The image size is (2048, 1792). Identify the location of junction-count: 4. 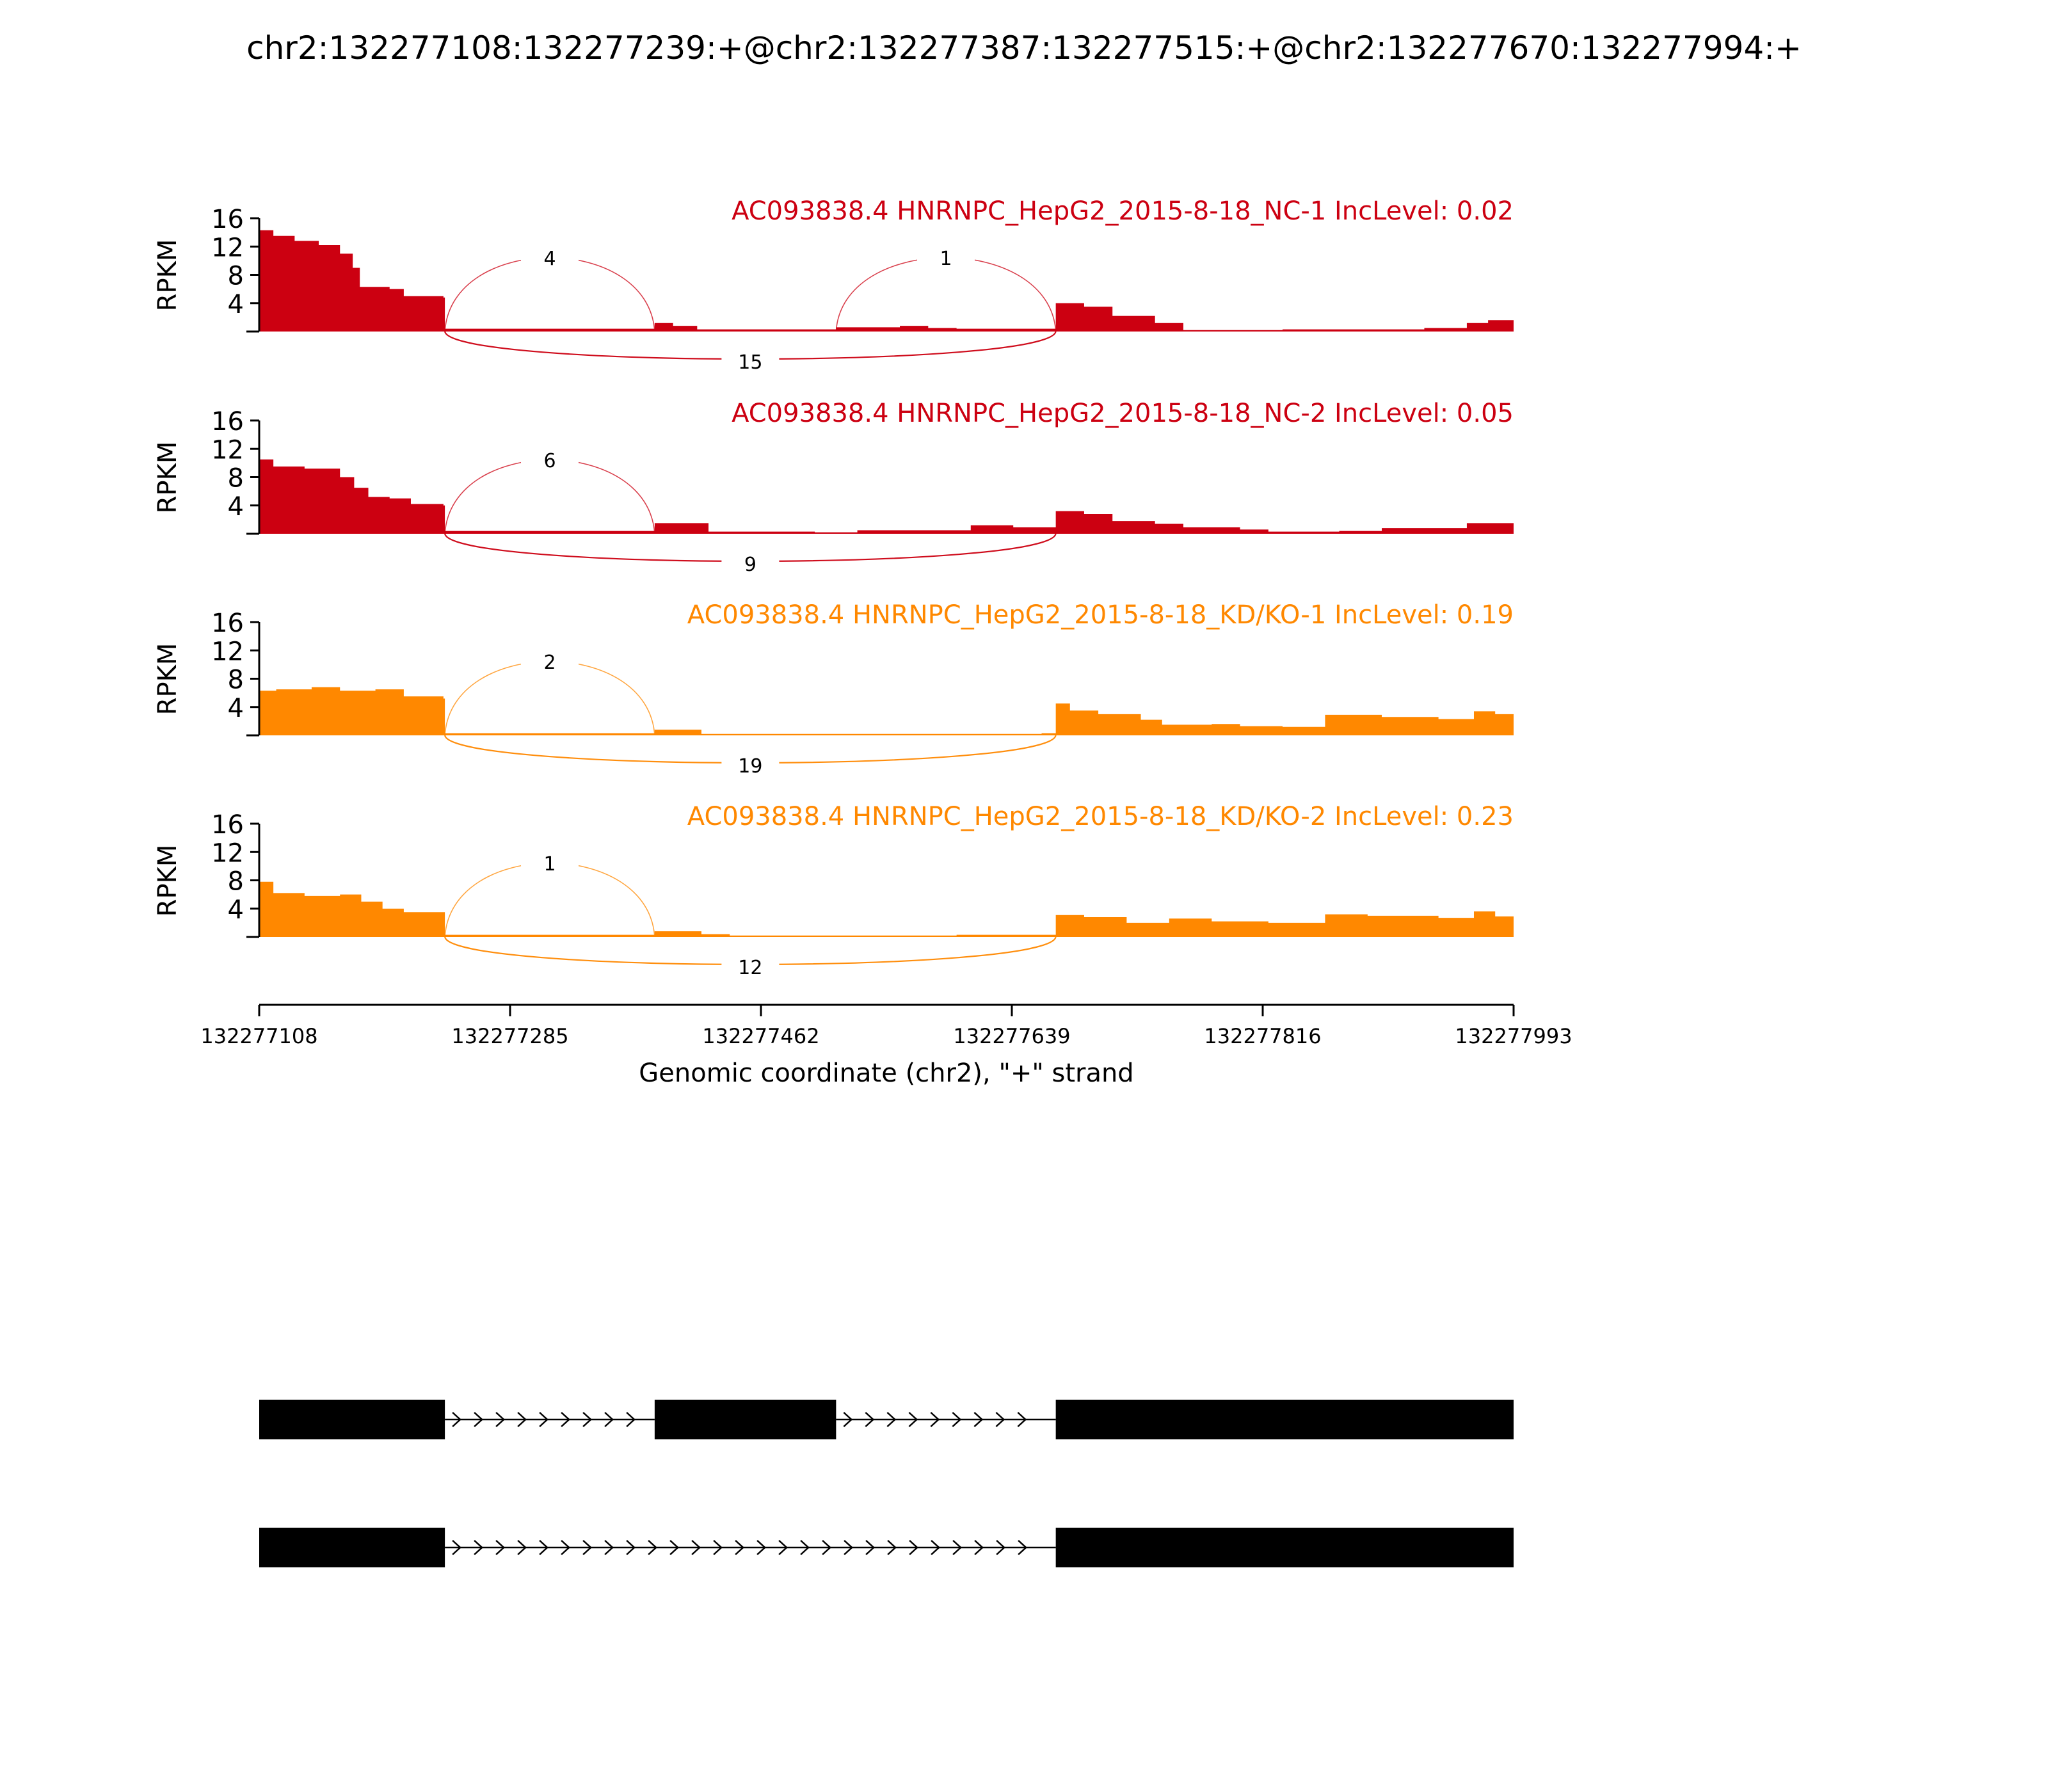
(549, 259).